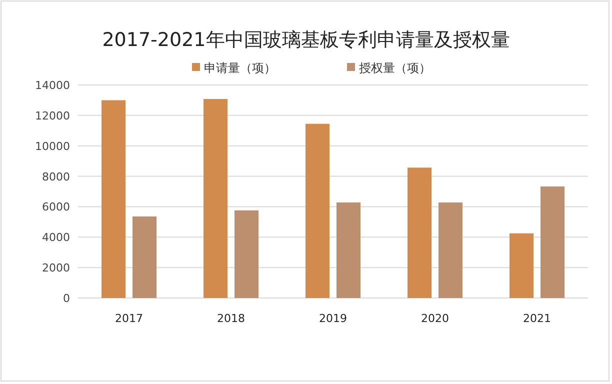 The width and height of the screenshot is (612, 384). What do you see at coordinates (537, 318) in the screenshot?
I see `x-tick-label: 2021` at bounding box center [537, 318].